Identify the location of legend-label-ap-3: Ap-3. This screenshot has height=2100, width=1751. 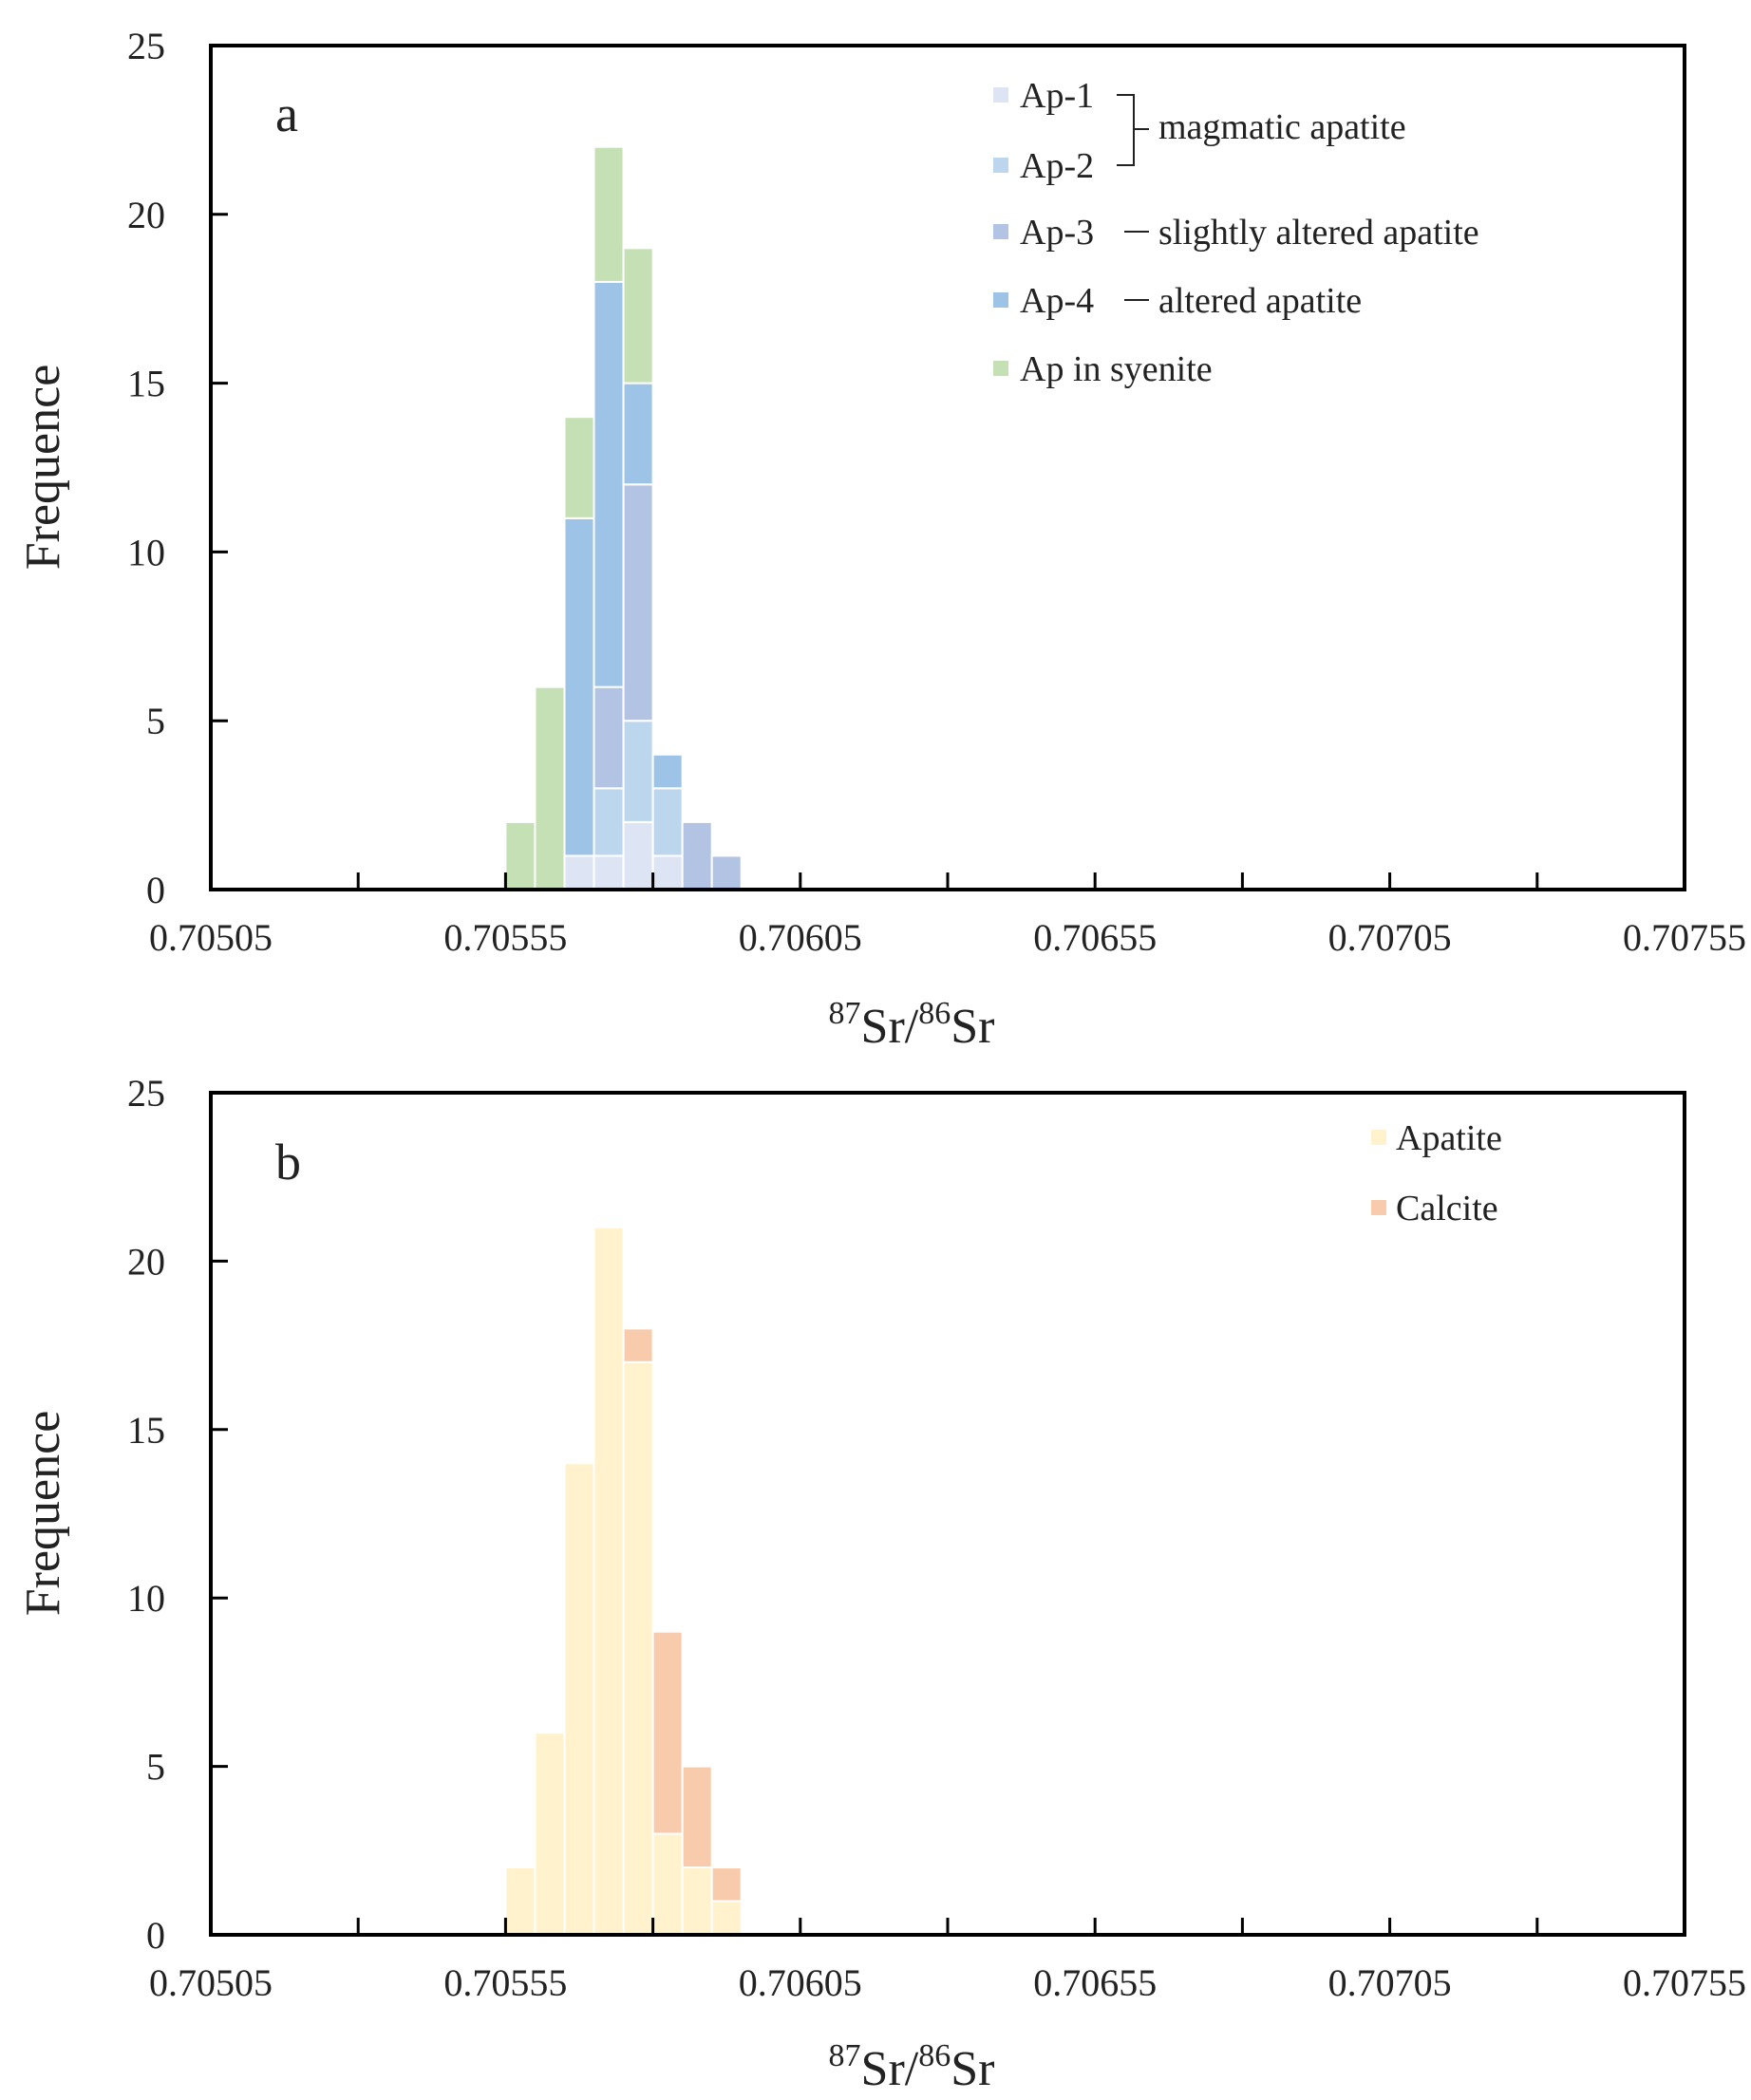
(1057, 233).